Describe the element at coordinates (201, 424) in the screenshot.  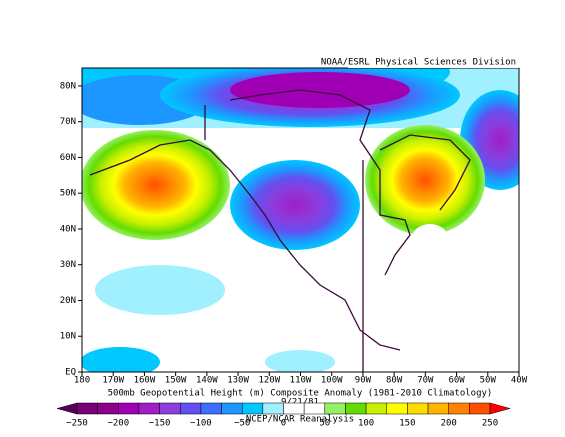
I see `colorbar-label: −100` at that location.